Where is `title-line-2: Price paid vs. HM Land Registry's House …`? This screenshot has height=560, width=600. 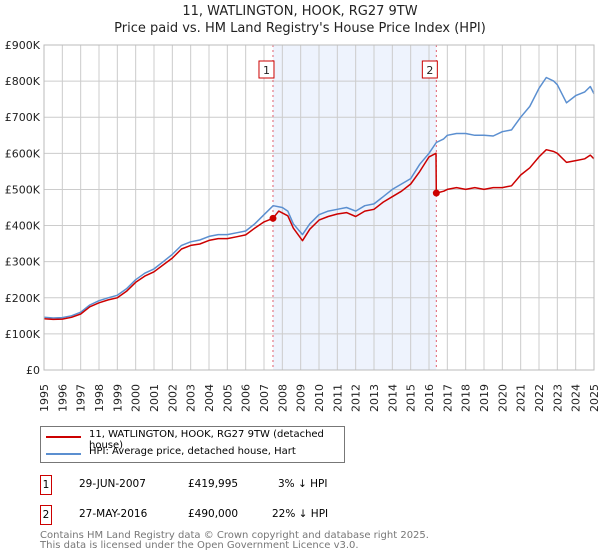
title-line-2: Price paid vs. HM Land Registry's House … is located at coordinates (300, 28).